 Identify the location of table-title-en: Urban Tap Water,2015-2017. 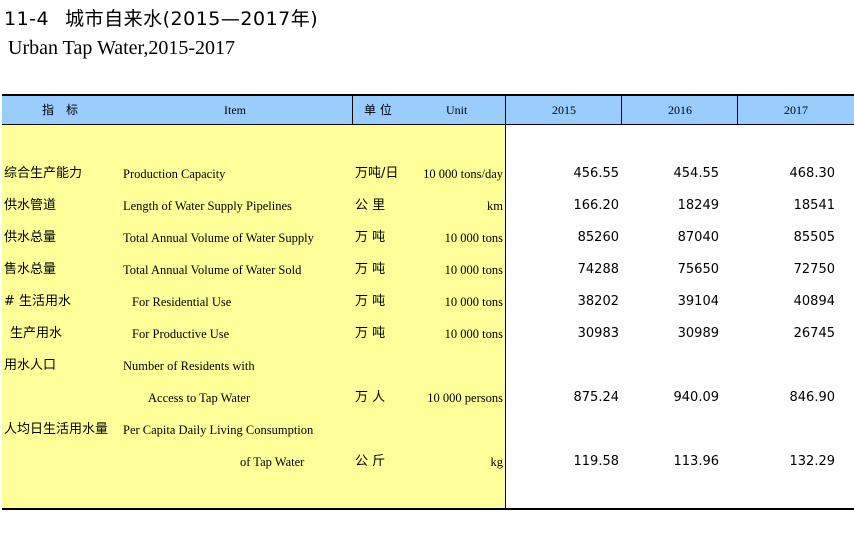
(122, 48).